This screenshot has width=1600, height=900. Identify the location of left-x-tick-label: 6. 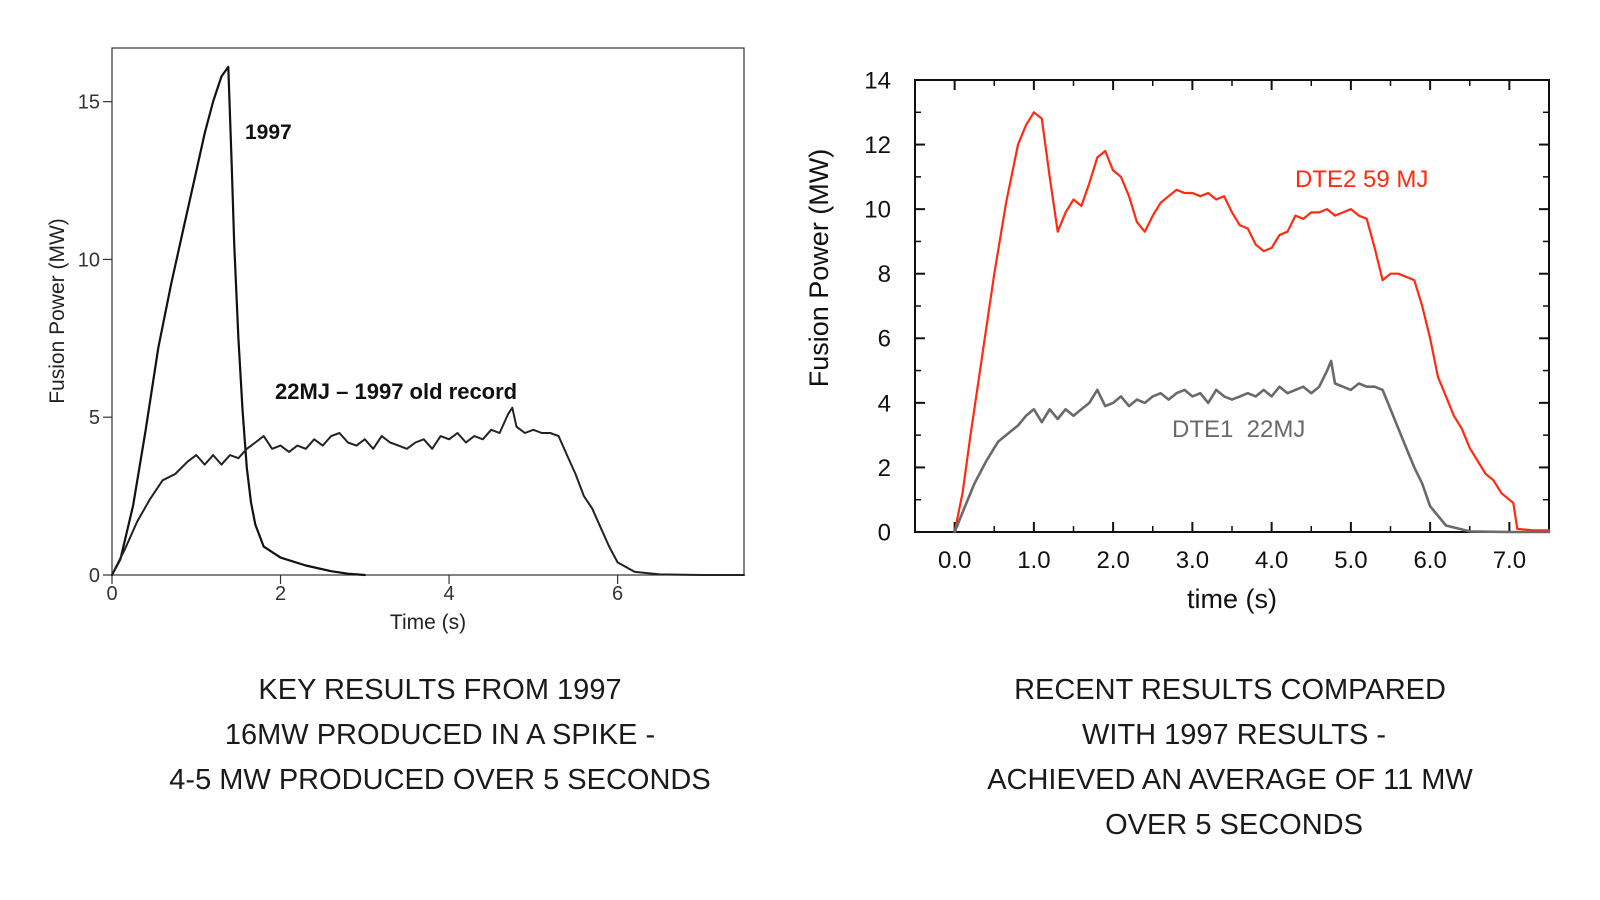
(617, 594).